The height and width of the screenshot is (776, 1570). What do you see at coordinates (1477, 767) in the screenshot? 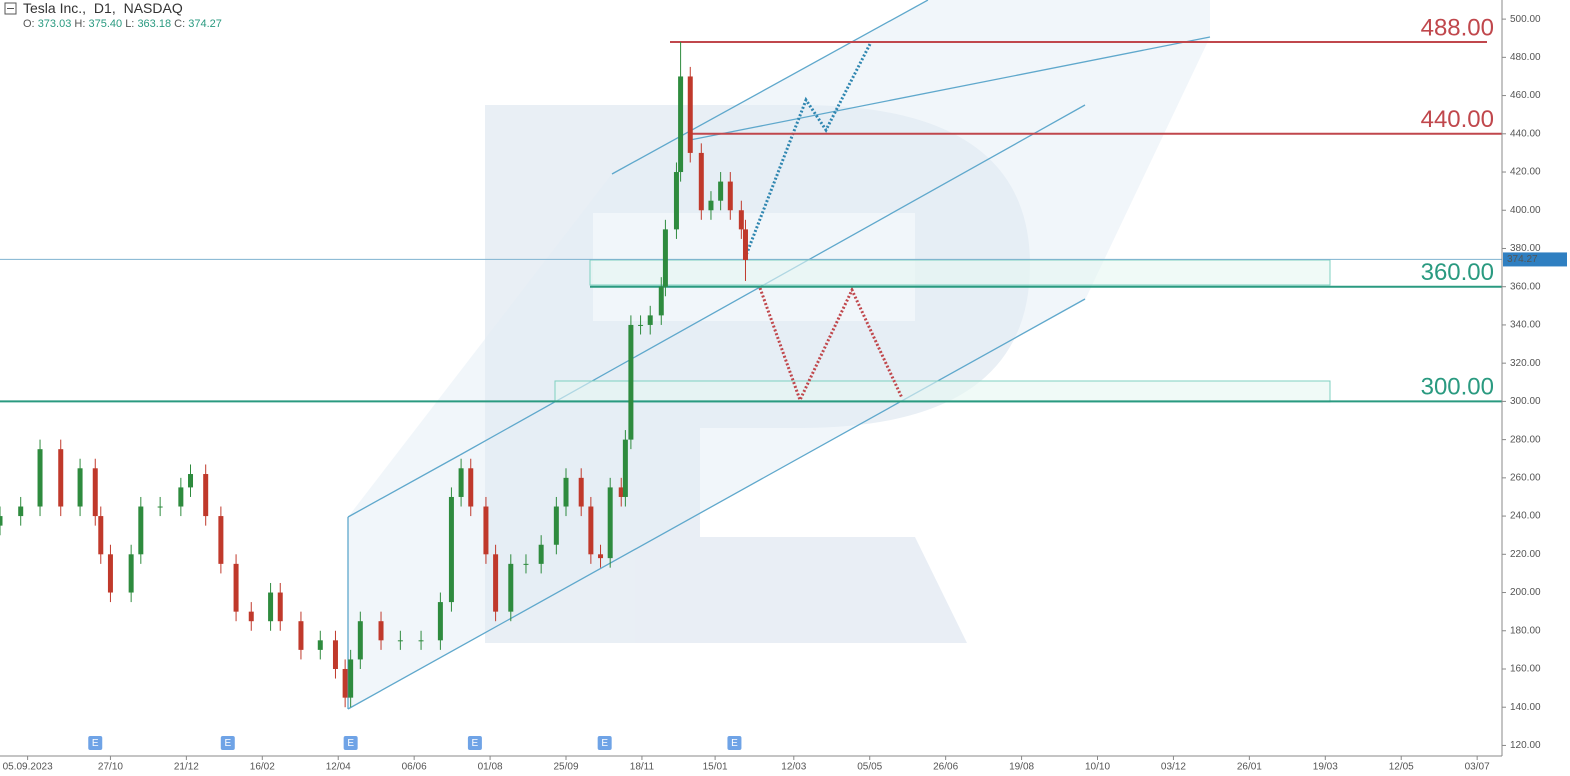
I see `x-tick-label: 03/07` at bounding box center [1477, 767].